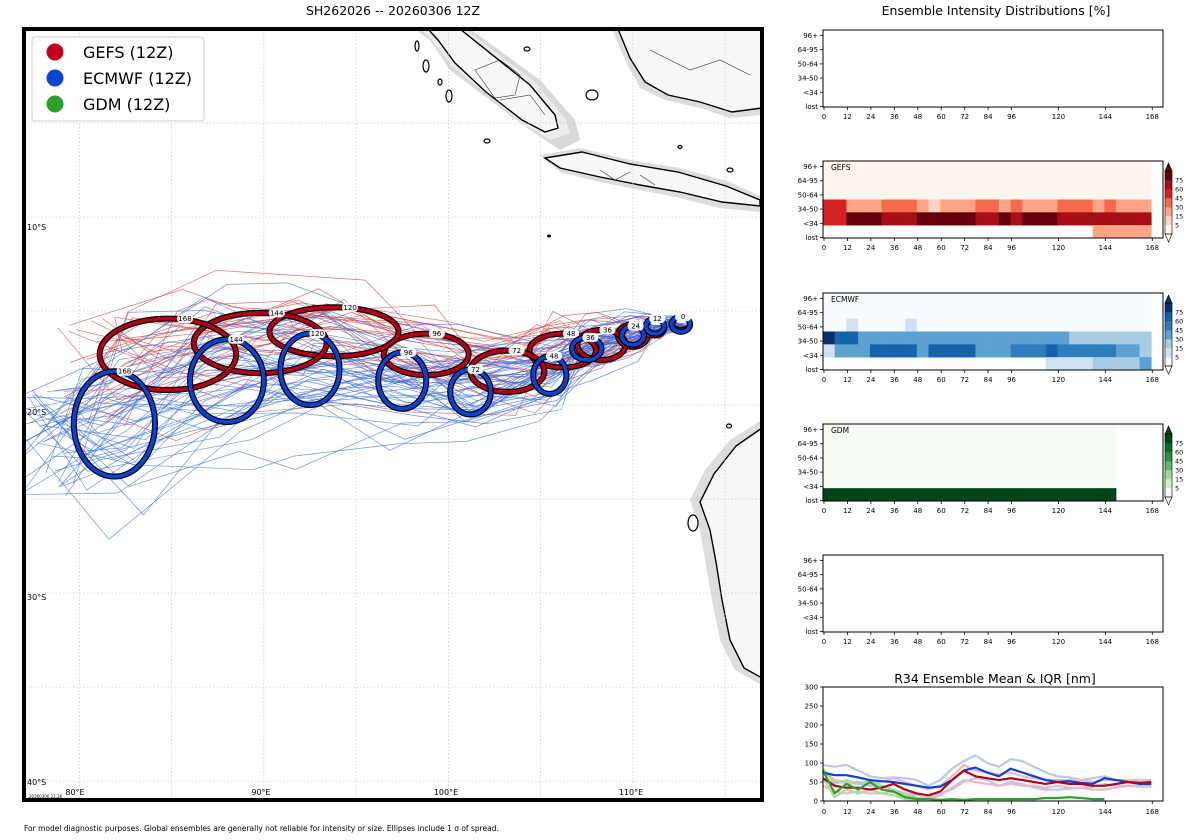 Image resolution: width=1200 pixels, height=840 pixels. What do you see at coordinates (987, 790) in the screenshot?
I see `r34-line-gefs-lower` at bounding box center [987, 790].